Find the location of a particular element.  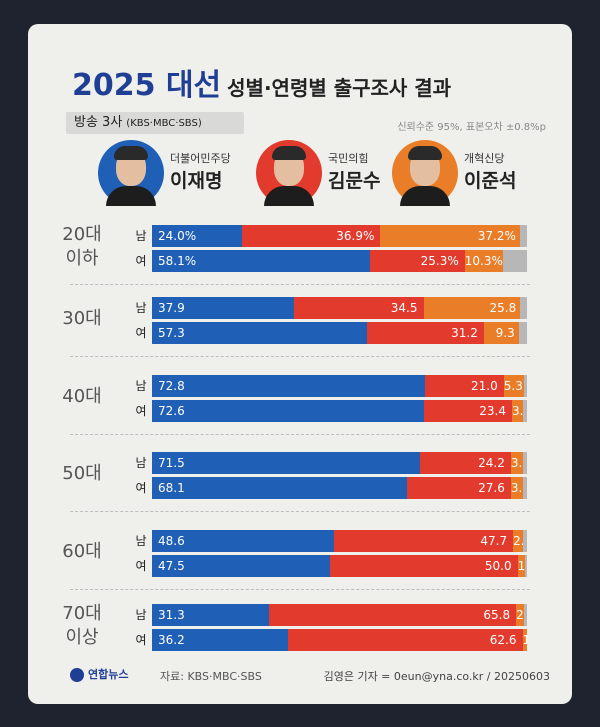

bar-segment: 24.0% is located at coordinates (197, 236).